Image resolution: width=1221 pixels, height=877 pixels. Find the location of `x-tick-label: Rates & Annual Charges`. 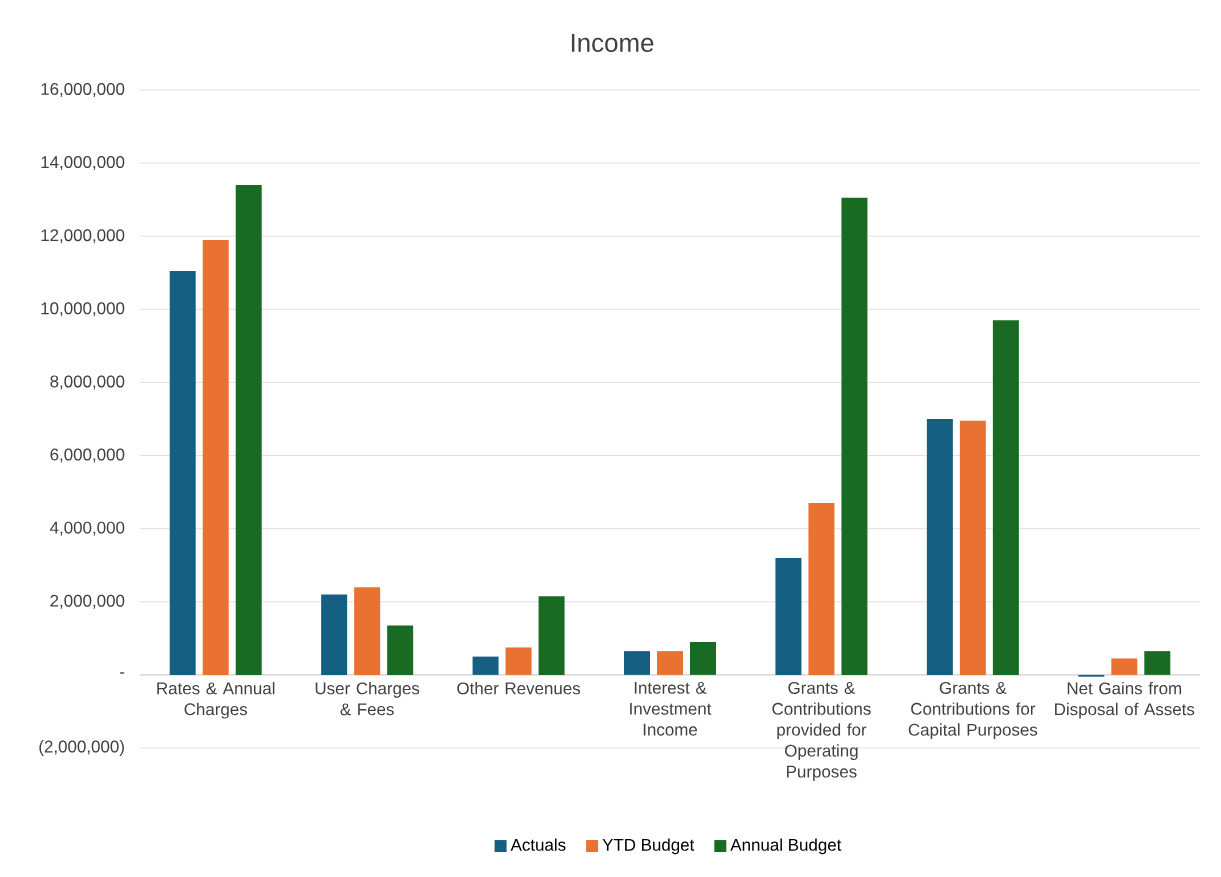

x-tick-label: Rates & Annual Charges is located at coordinates (216, 700).